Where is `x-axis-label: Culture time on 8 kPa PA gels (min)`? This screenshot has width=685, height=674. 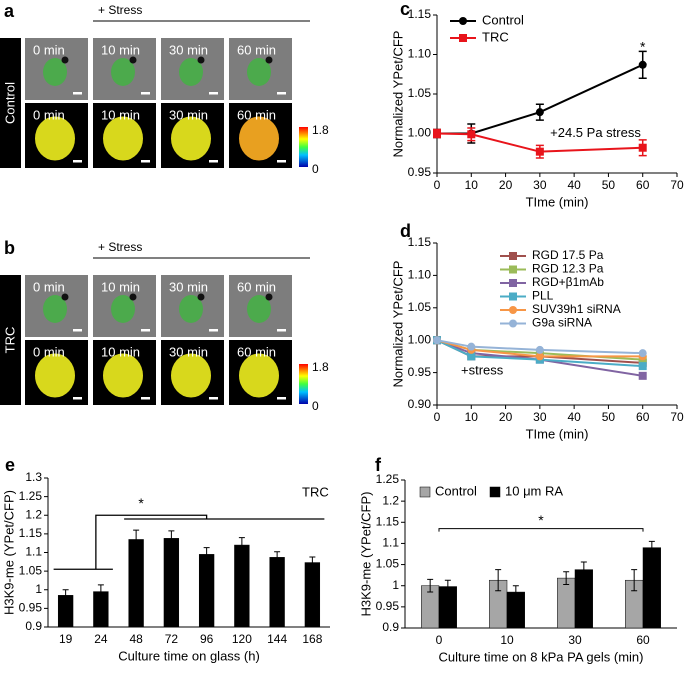
x-axis-label: Culture time on 8 kPa PA gels (min) is located at coordinates (541, 656).